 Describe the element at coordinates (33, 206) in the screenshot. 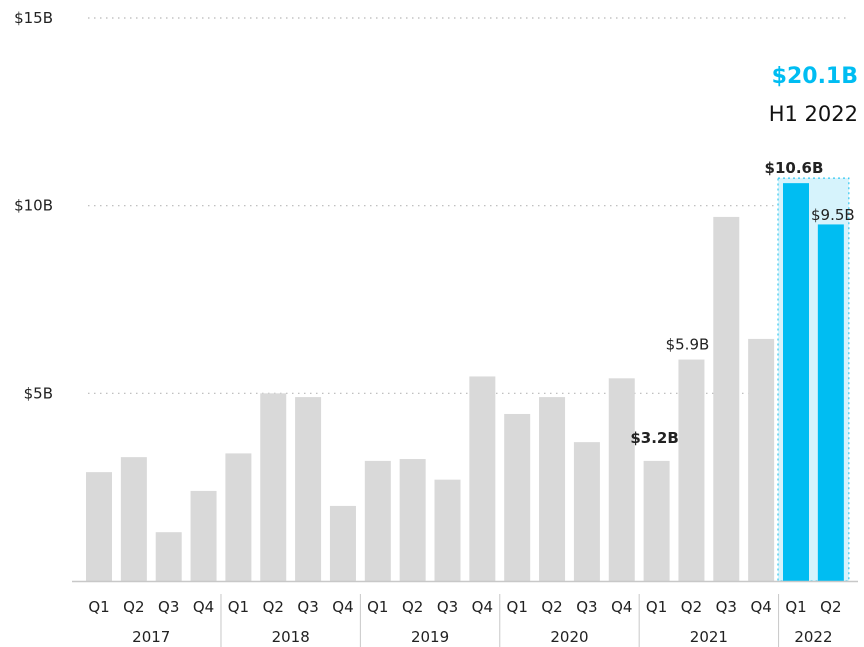

I see `y-tick-label: $10B` at that location.